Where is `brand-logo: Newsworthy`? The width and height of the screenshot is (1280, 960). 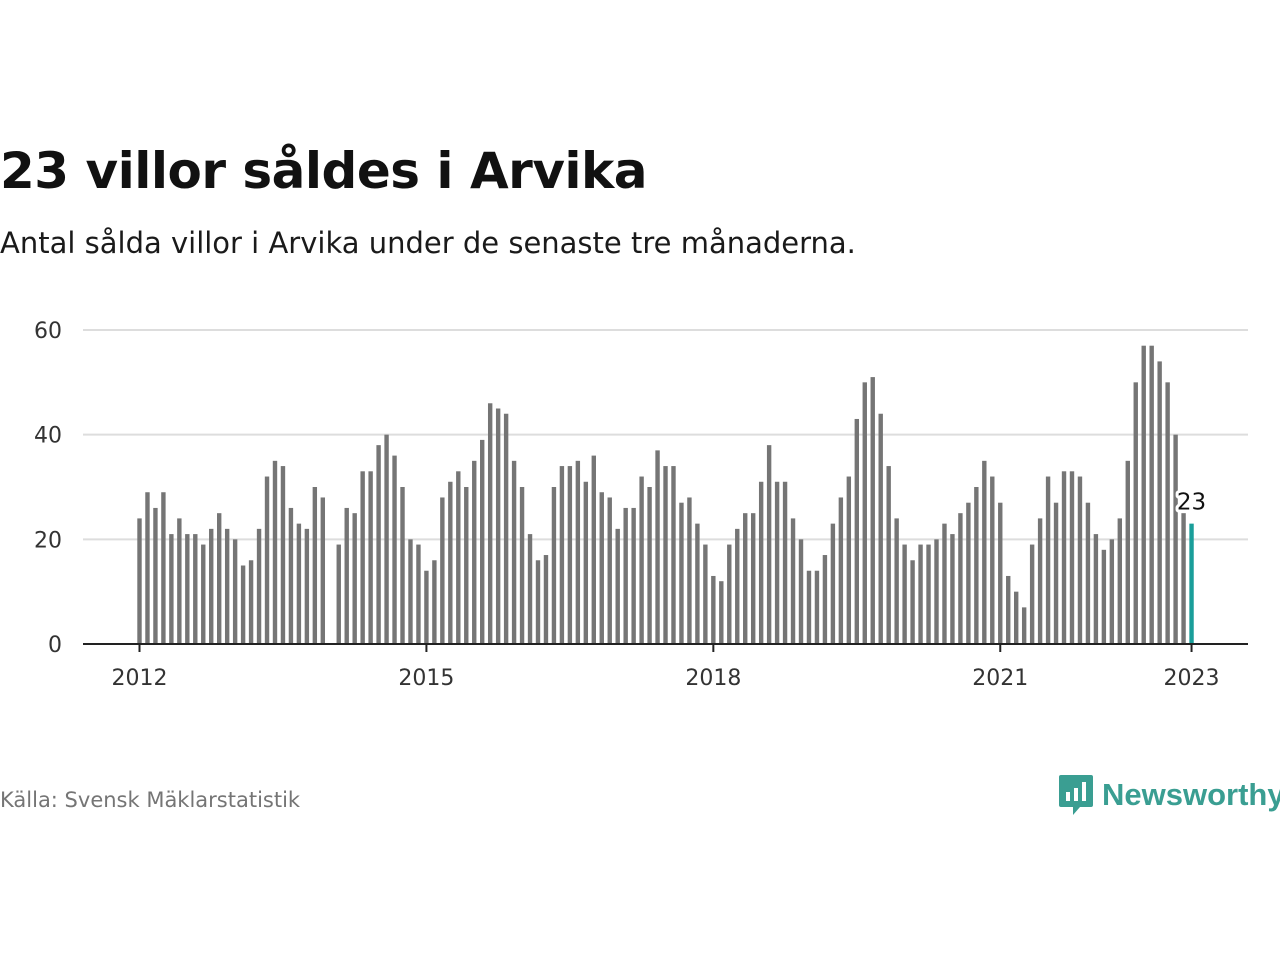
brand-logo: Newsworthy is located at coordinates (1169, 795).